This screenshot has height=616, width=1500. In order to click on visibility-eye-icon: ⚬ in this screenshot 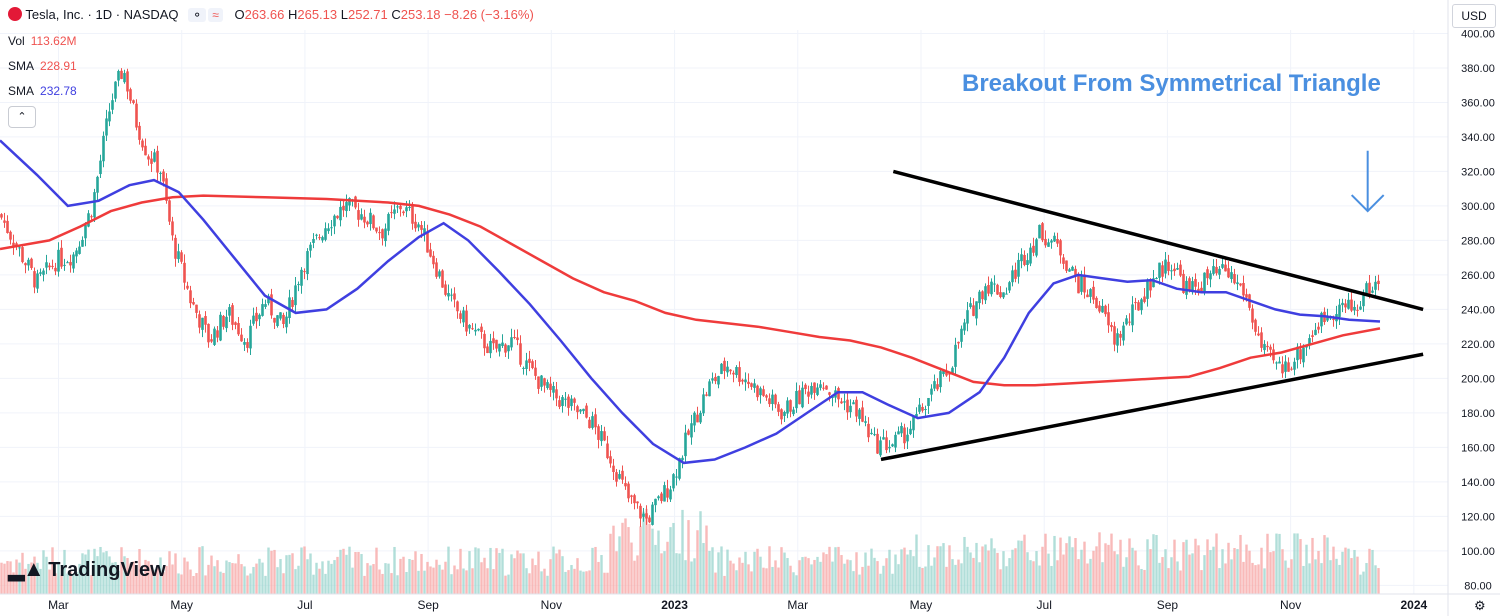, I will do `click(197, 15)`.